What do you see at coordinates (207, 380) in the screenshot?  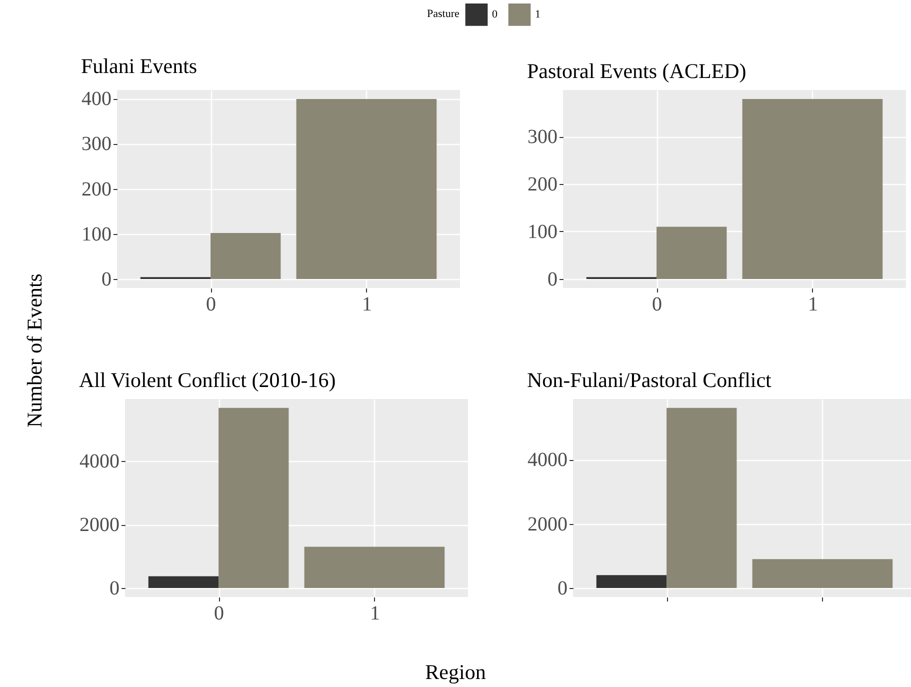 I see `chart-title: All Violent Conflict (2010-16)` at bounding box center [207, 380].